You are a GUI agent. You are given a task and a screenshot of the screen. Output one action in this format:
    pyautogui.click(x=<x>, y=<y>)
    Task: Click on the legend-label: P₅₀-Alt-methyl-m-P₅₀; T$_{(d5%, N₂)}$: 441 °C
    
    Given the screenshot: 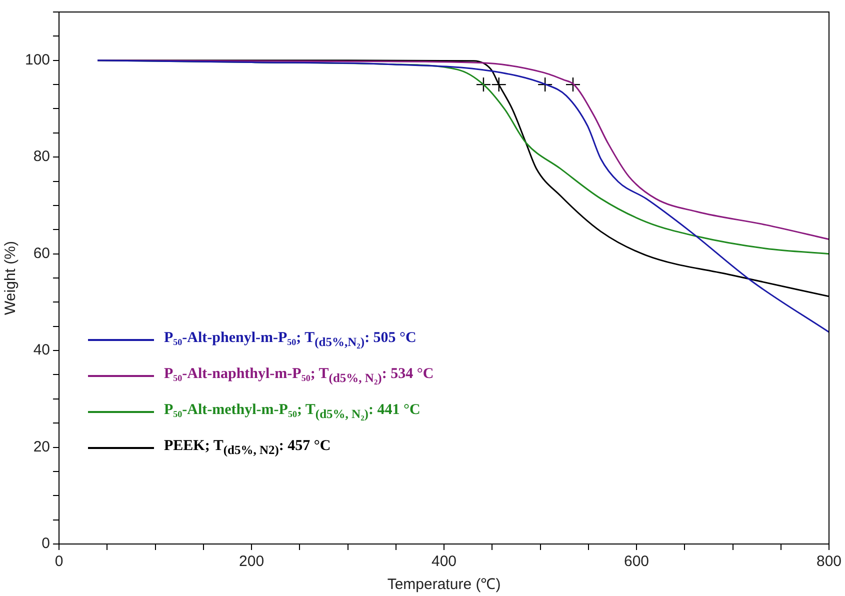 What is the action you would take?
    pyautogui.click(x=292, y=412)
    